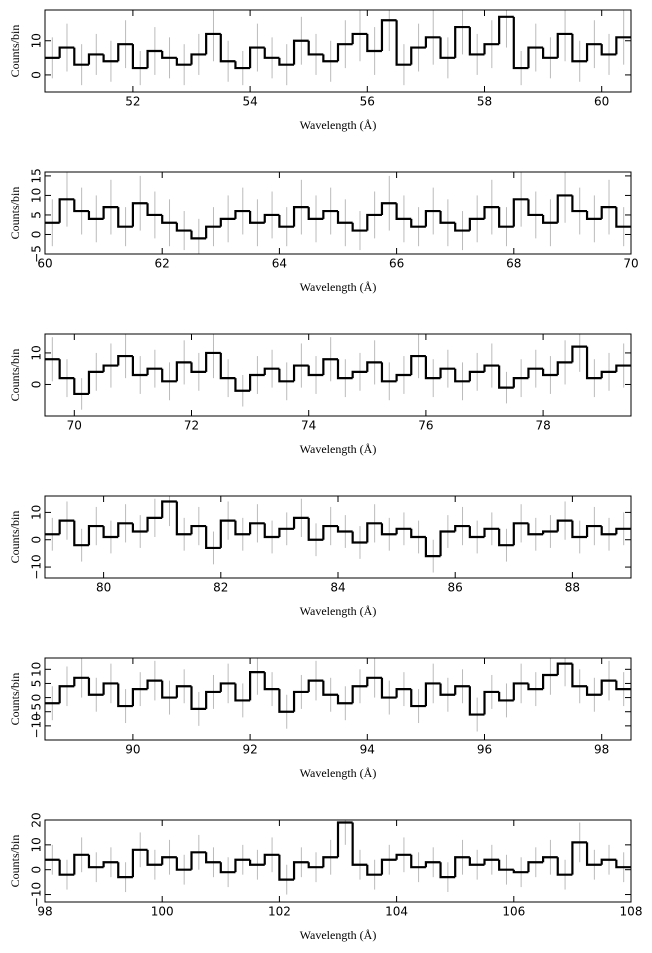  I want to click on x-tick-label: 84, so click(337, 588).